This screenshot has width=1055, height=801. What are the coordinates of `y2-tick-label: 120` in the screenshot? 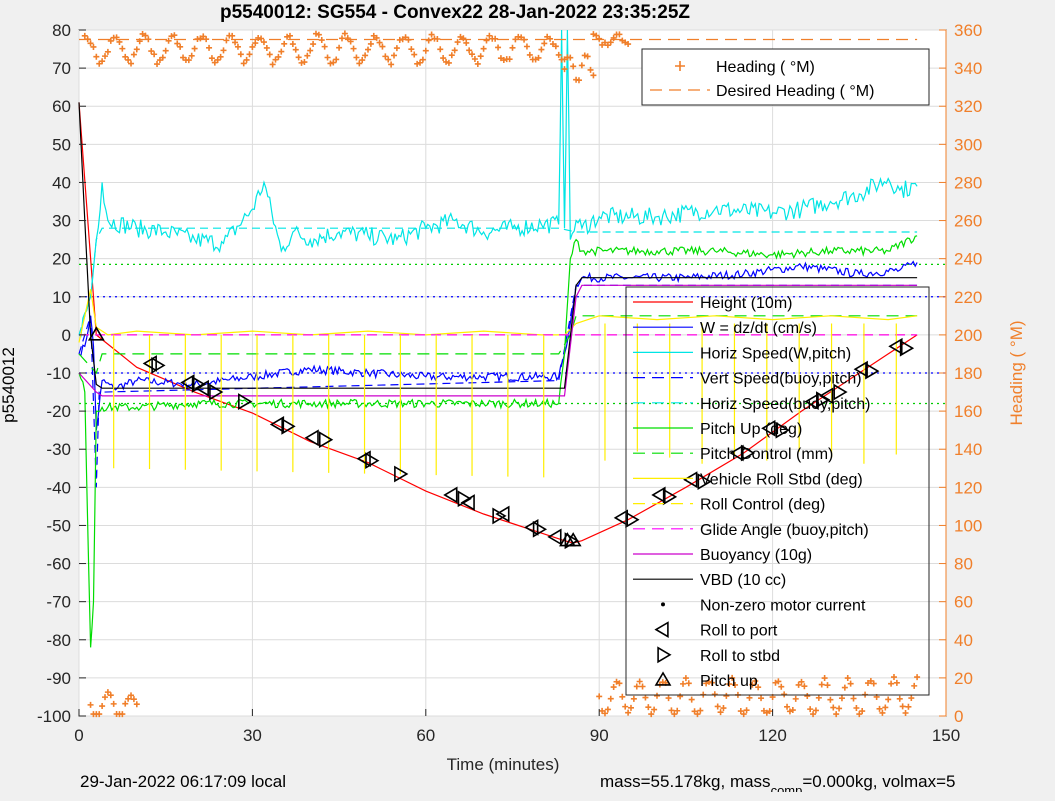 It's located at (968, 487).